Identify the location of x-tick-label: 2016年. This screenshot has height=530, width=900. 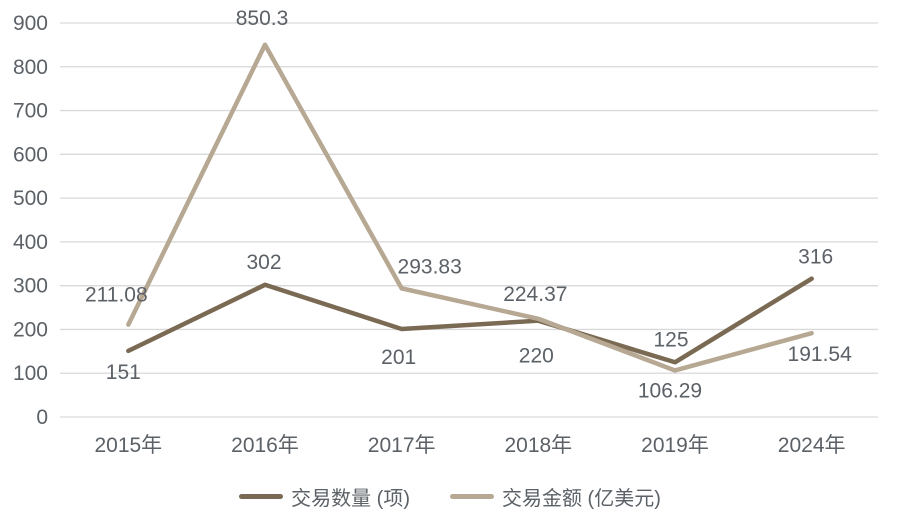
(265, 445).